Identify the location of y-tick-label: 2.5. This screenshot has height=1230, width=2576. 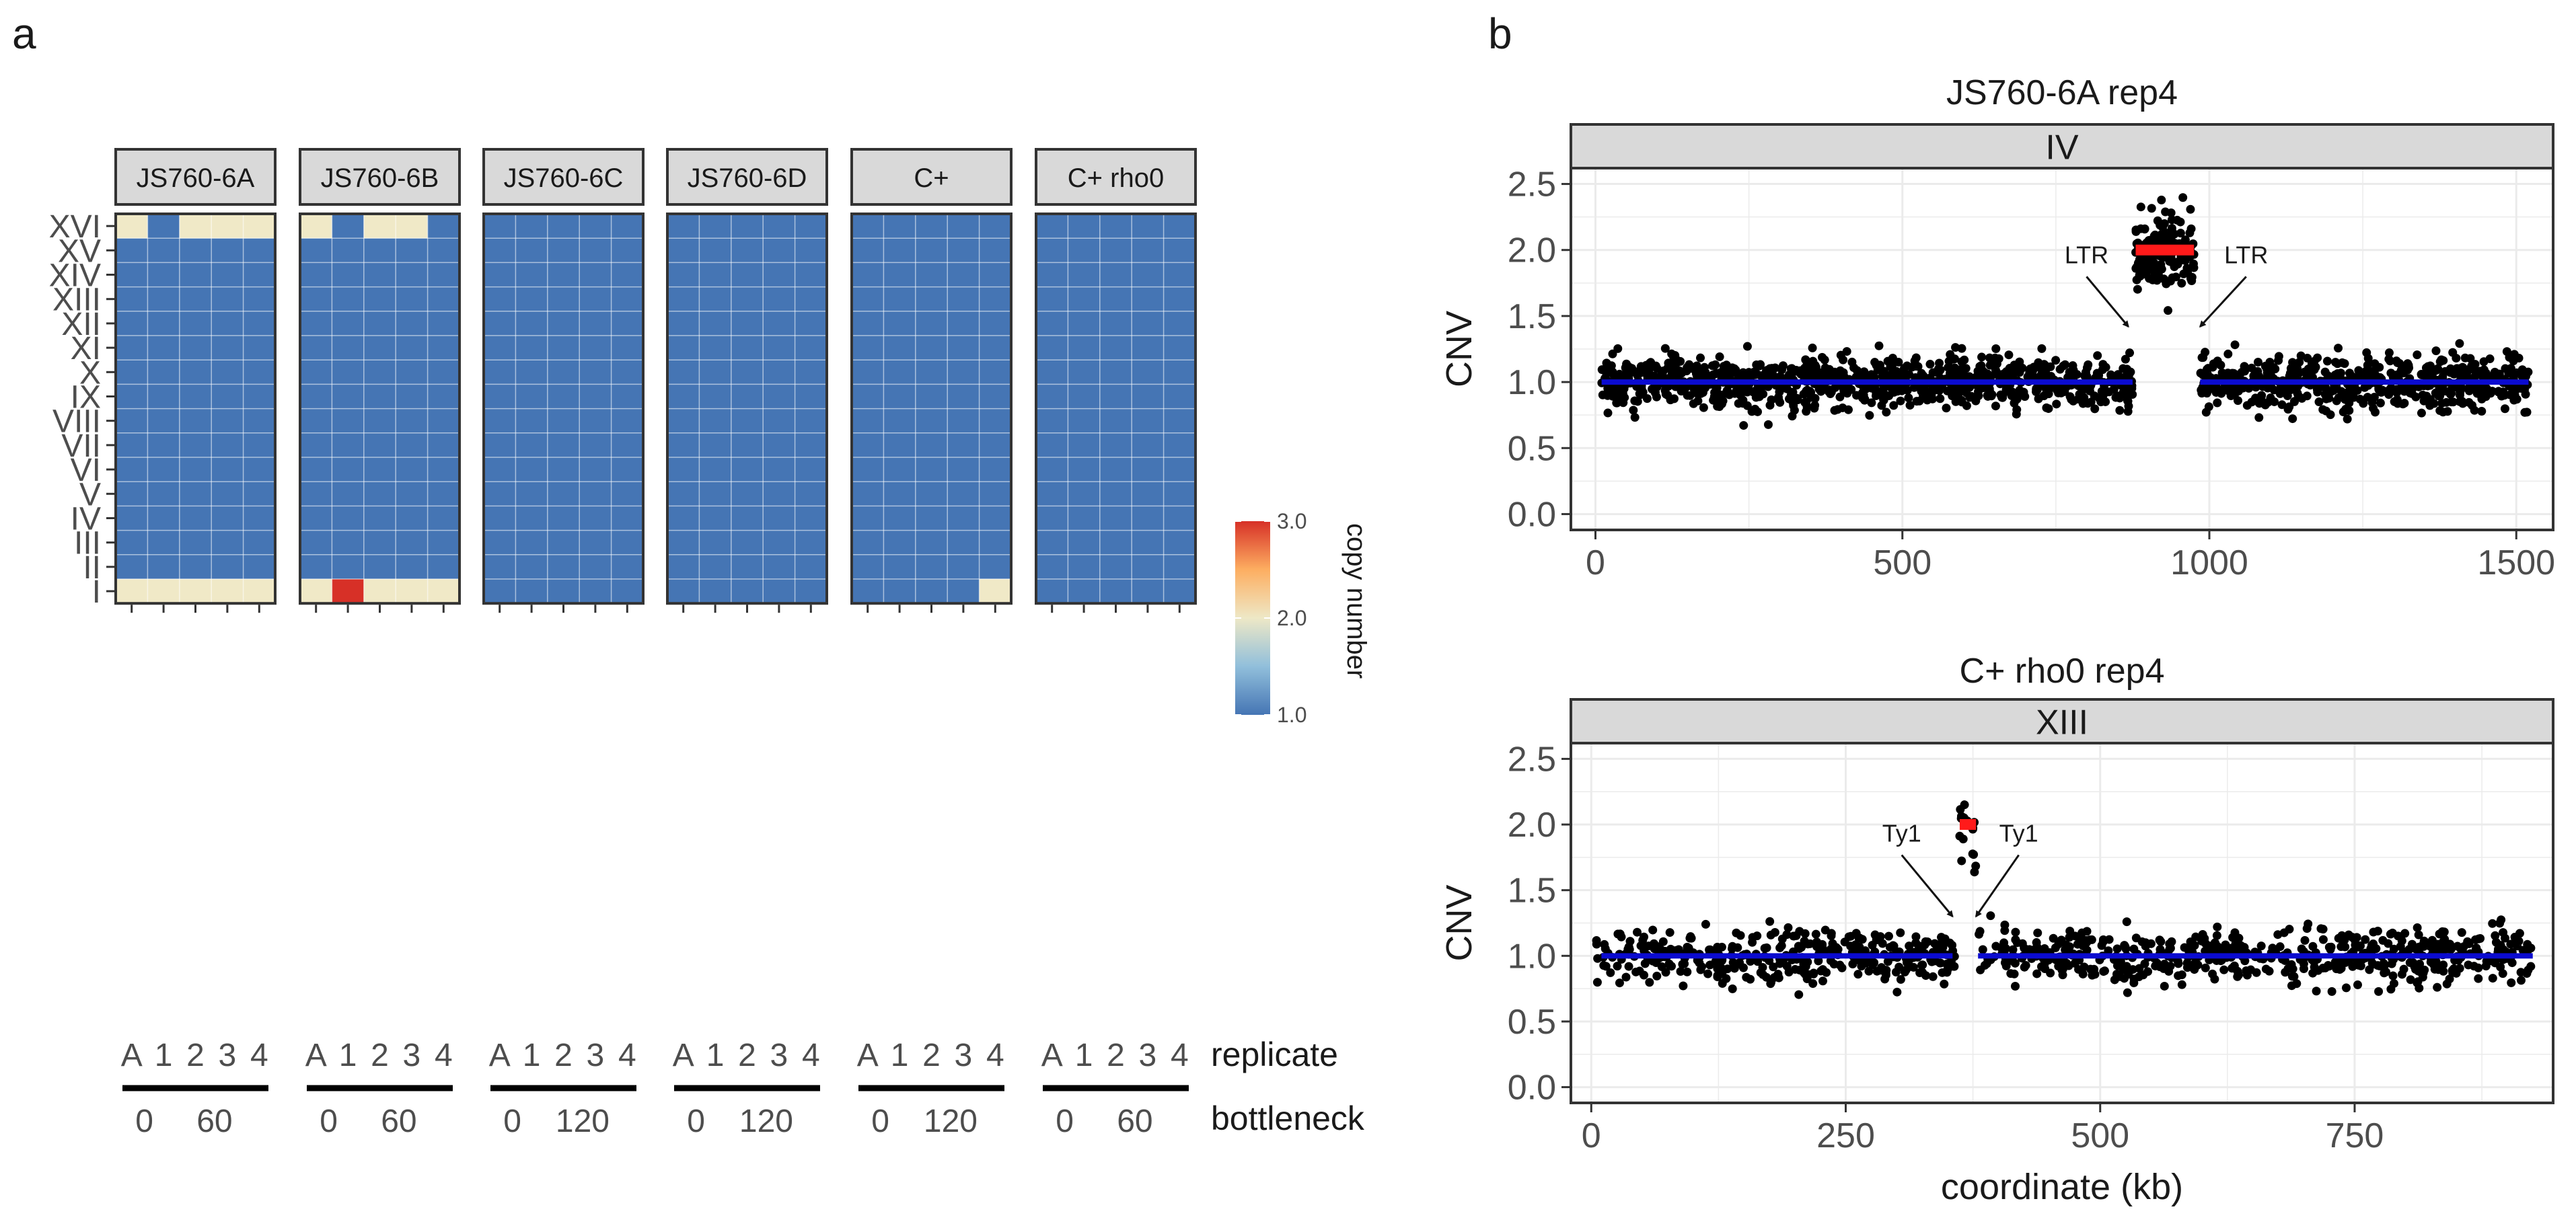
(1532, 185).